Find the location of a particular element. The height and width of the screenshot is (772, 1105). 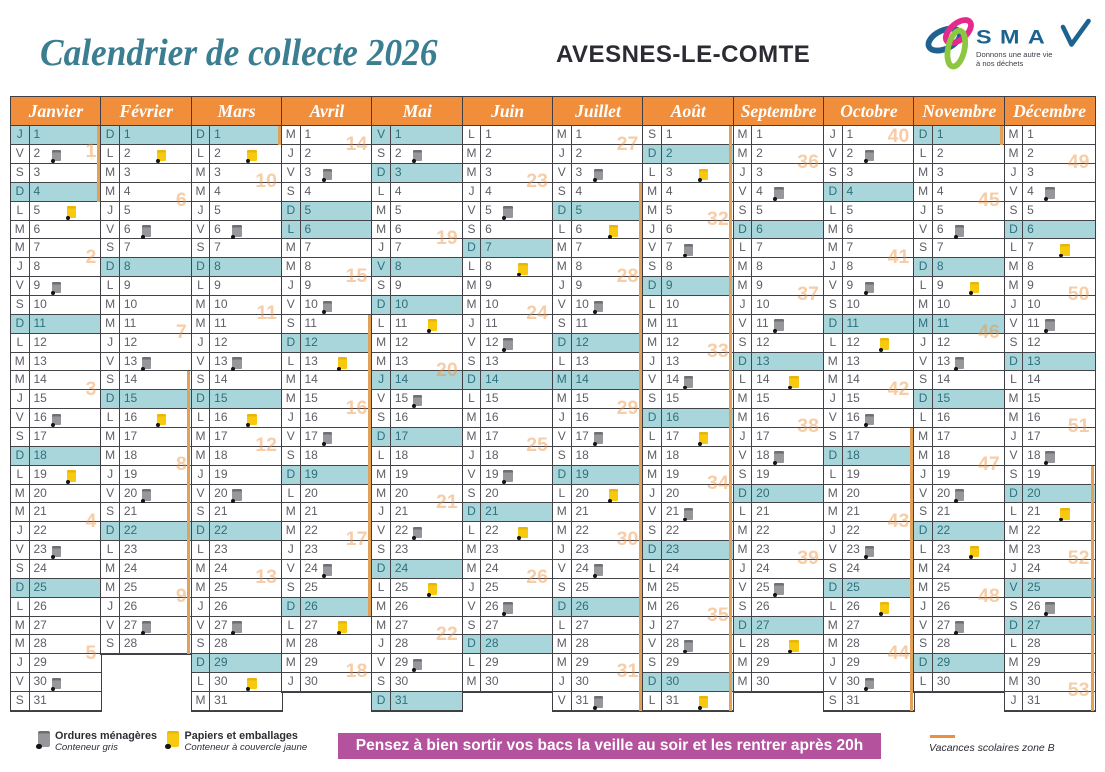

svg-text: à nos déchets is located at coordinates (999, 63).